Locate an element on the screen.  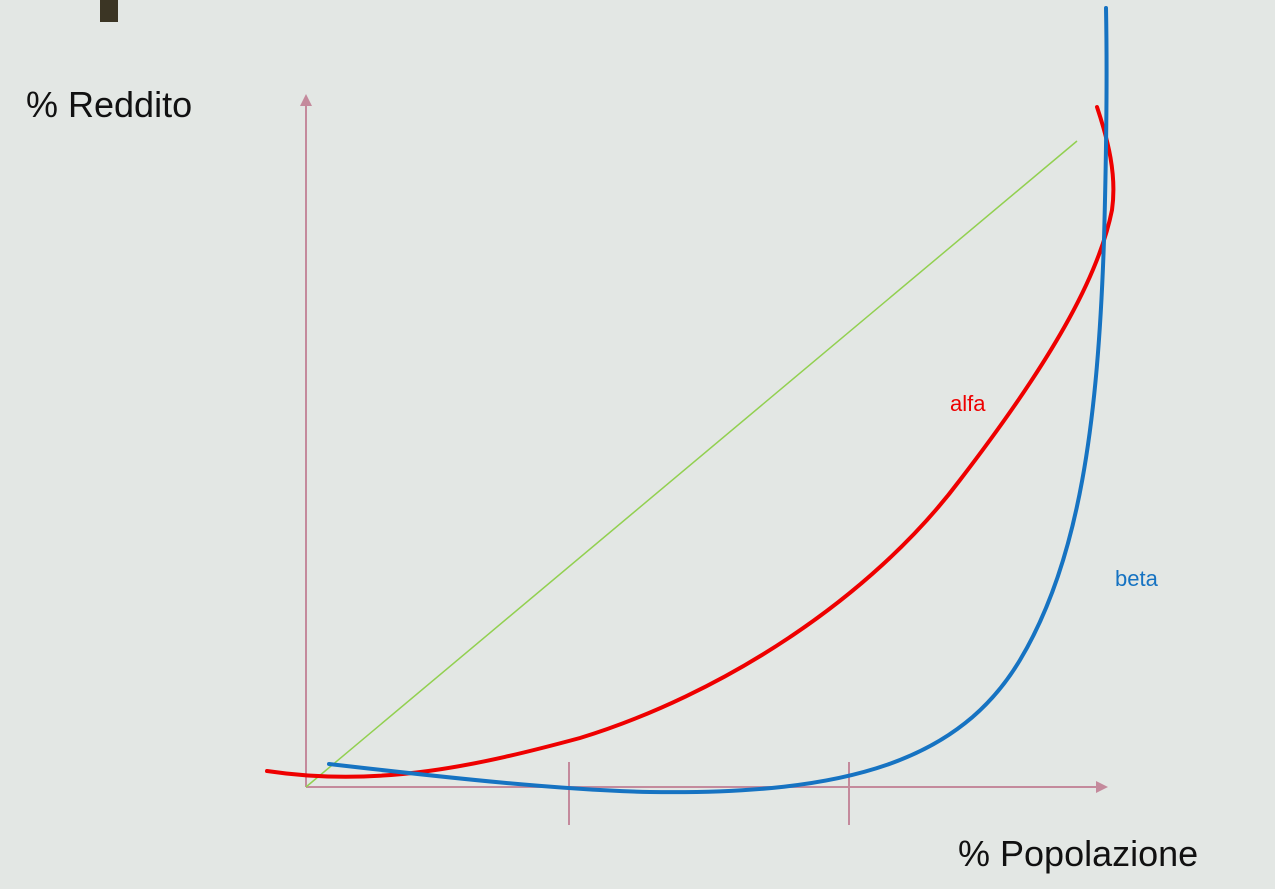
y-axis-label: % Reddito is located at coordinates (109, 104).